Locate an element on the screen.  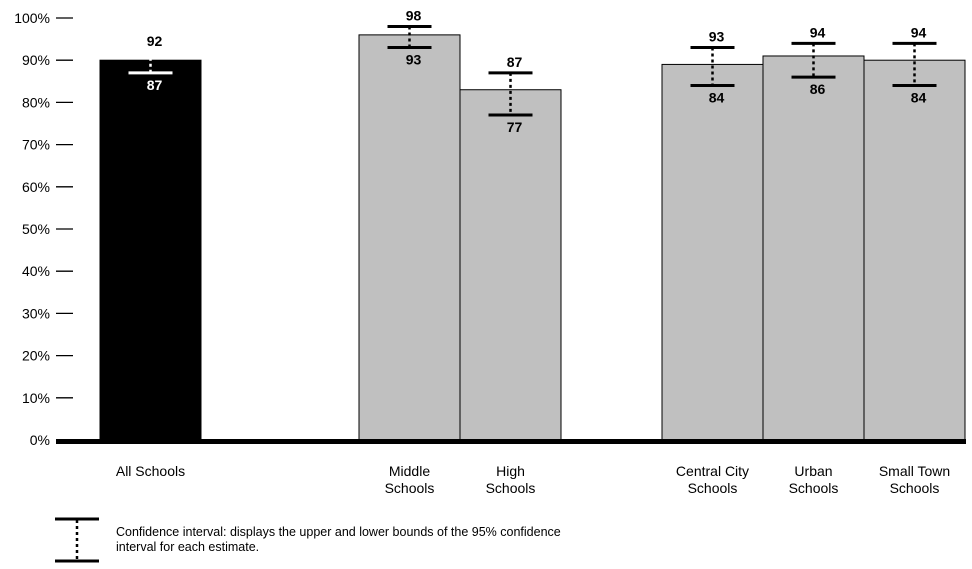
ci-upper-label: 92 is located at coordinates (155, 41).